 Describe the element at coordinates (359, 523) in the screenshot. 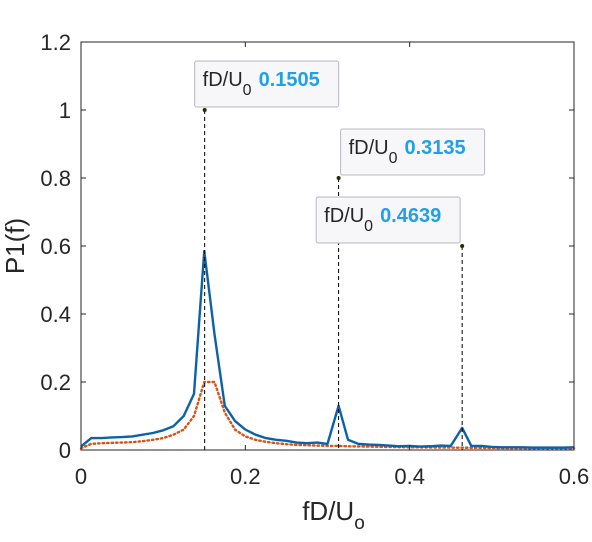

I see `x-axis-title-sub: o` at that location.